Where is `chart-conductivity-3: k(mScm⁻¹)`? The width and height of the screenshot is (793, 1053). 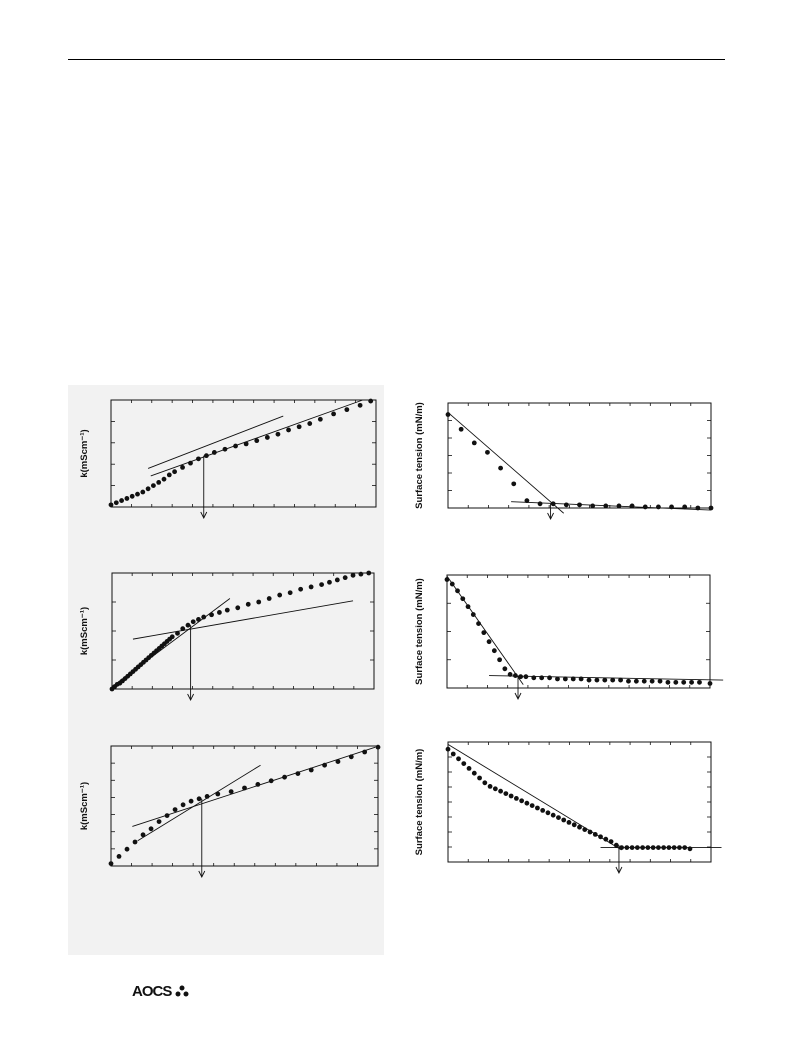 chart-conductivity-3: k(mScm⁻¹) is located at coordinates (230, 811).